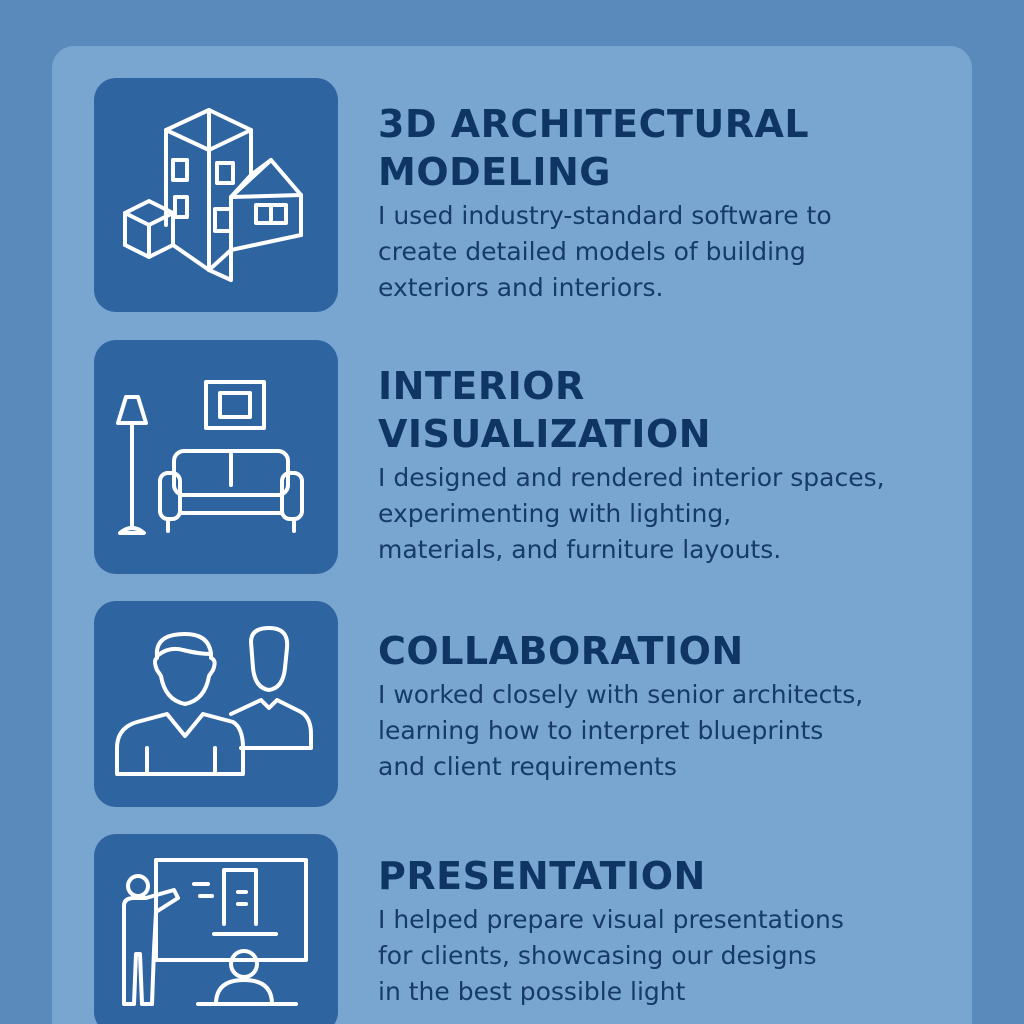 The height and width of the screenshot is (1024, 1024). What do you see at coordinates (561, 651) in the screenshot?
I see `section-title: COLLABORATION` at bounding box center [561, 651].